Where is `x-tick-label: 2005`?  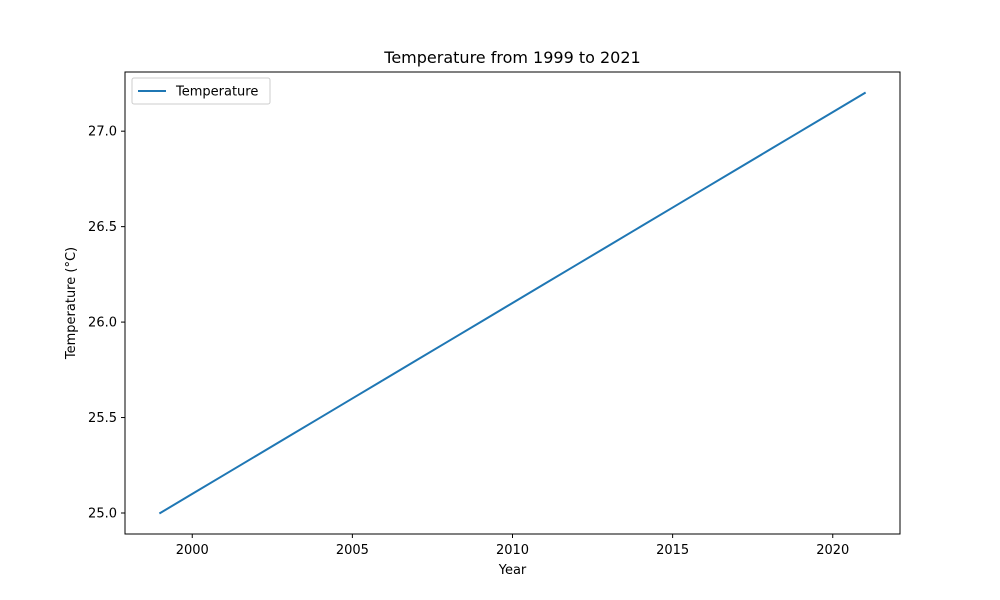
x-tick-label: 2005 is located at coordinates (352, 550).